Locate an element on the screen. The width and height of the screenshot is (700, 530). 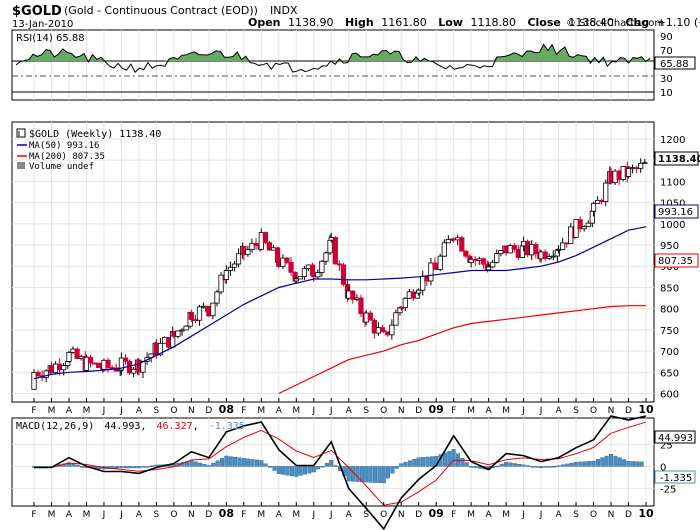
x-tick-label: O is located at coordinates (383, 515).